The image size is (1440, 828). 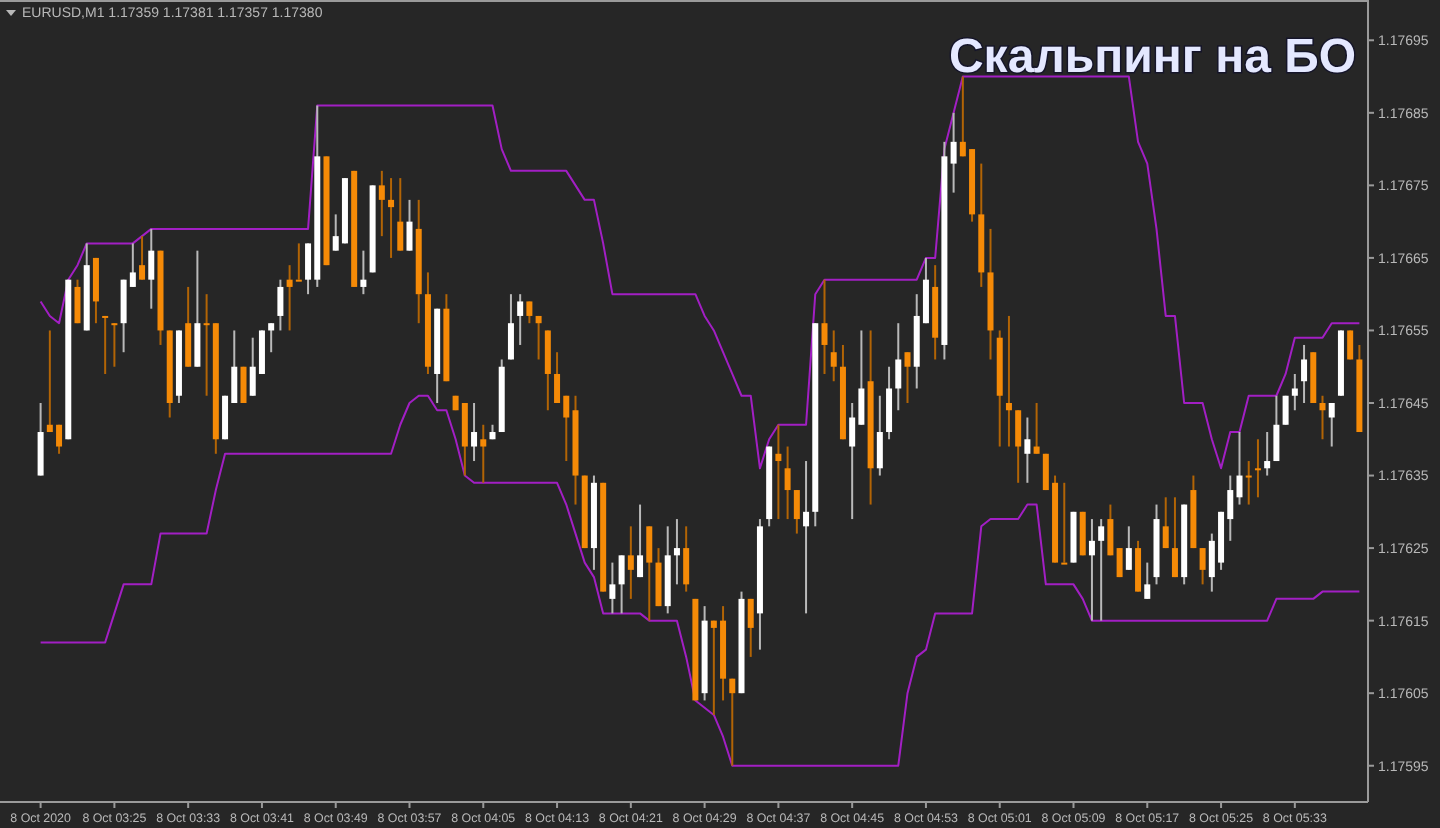 I want to click on text: Скальпинг на БО, so click(x=1152, y=57).